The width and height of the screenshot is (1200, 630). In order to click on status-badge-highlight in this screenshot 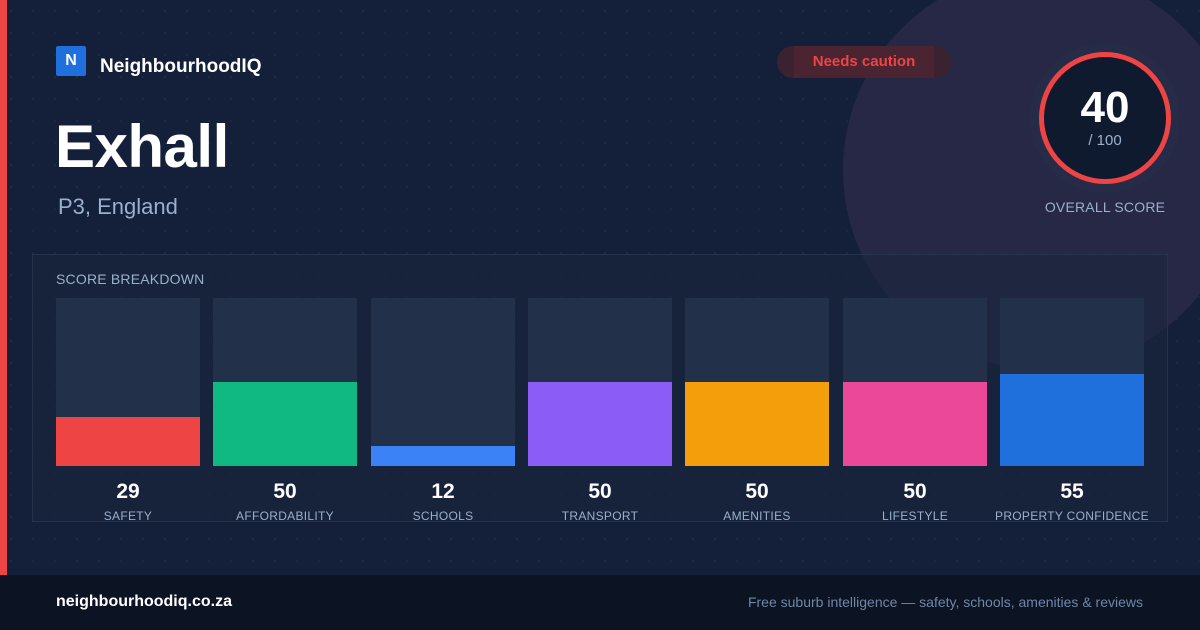, I will do `click(864, 62)`.